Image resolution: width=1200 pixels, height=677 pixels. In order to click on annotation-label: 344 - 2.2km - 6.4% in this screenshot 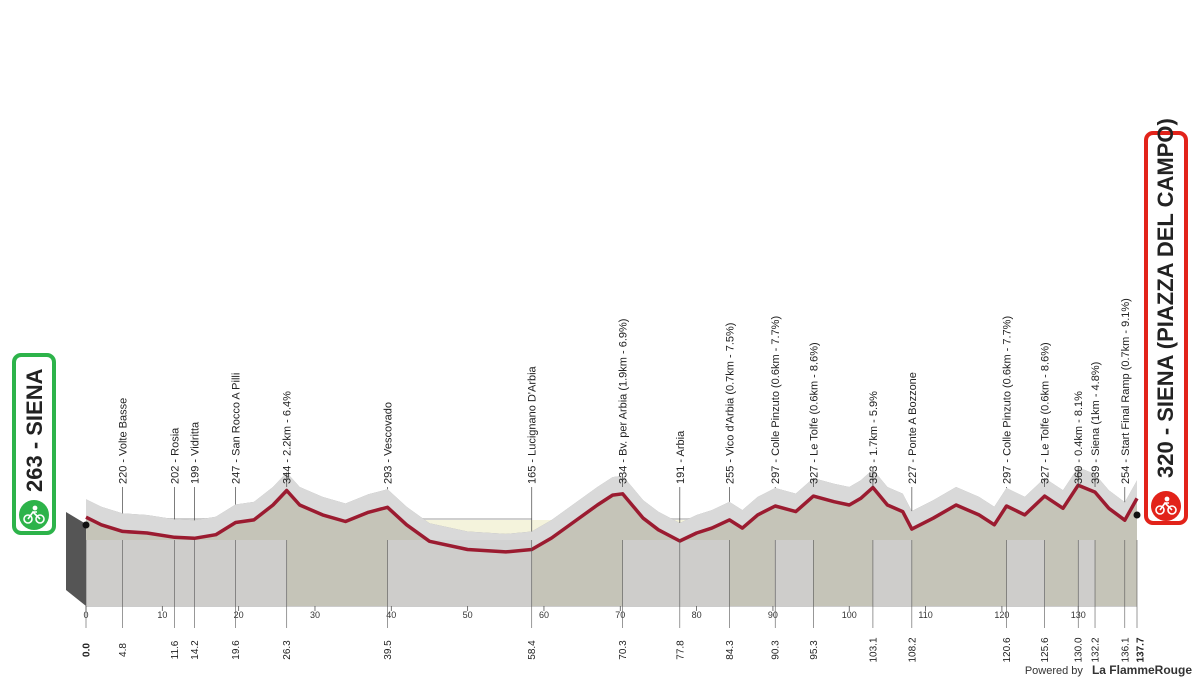, I will do `click(288, 437)`.